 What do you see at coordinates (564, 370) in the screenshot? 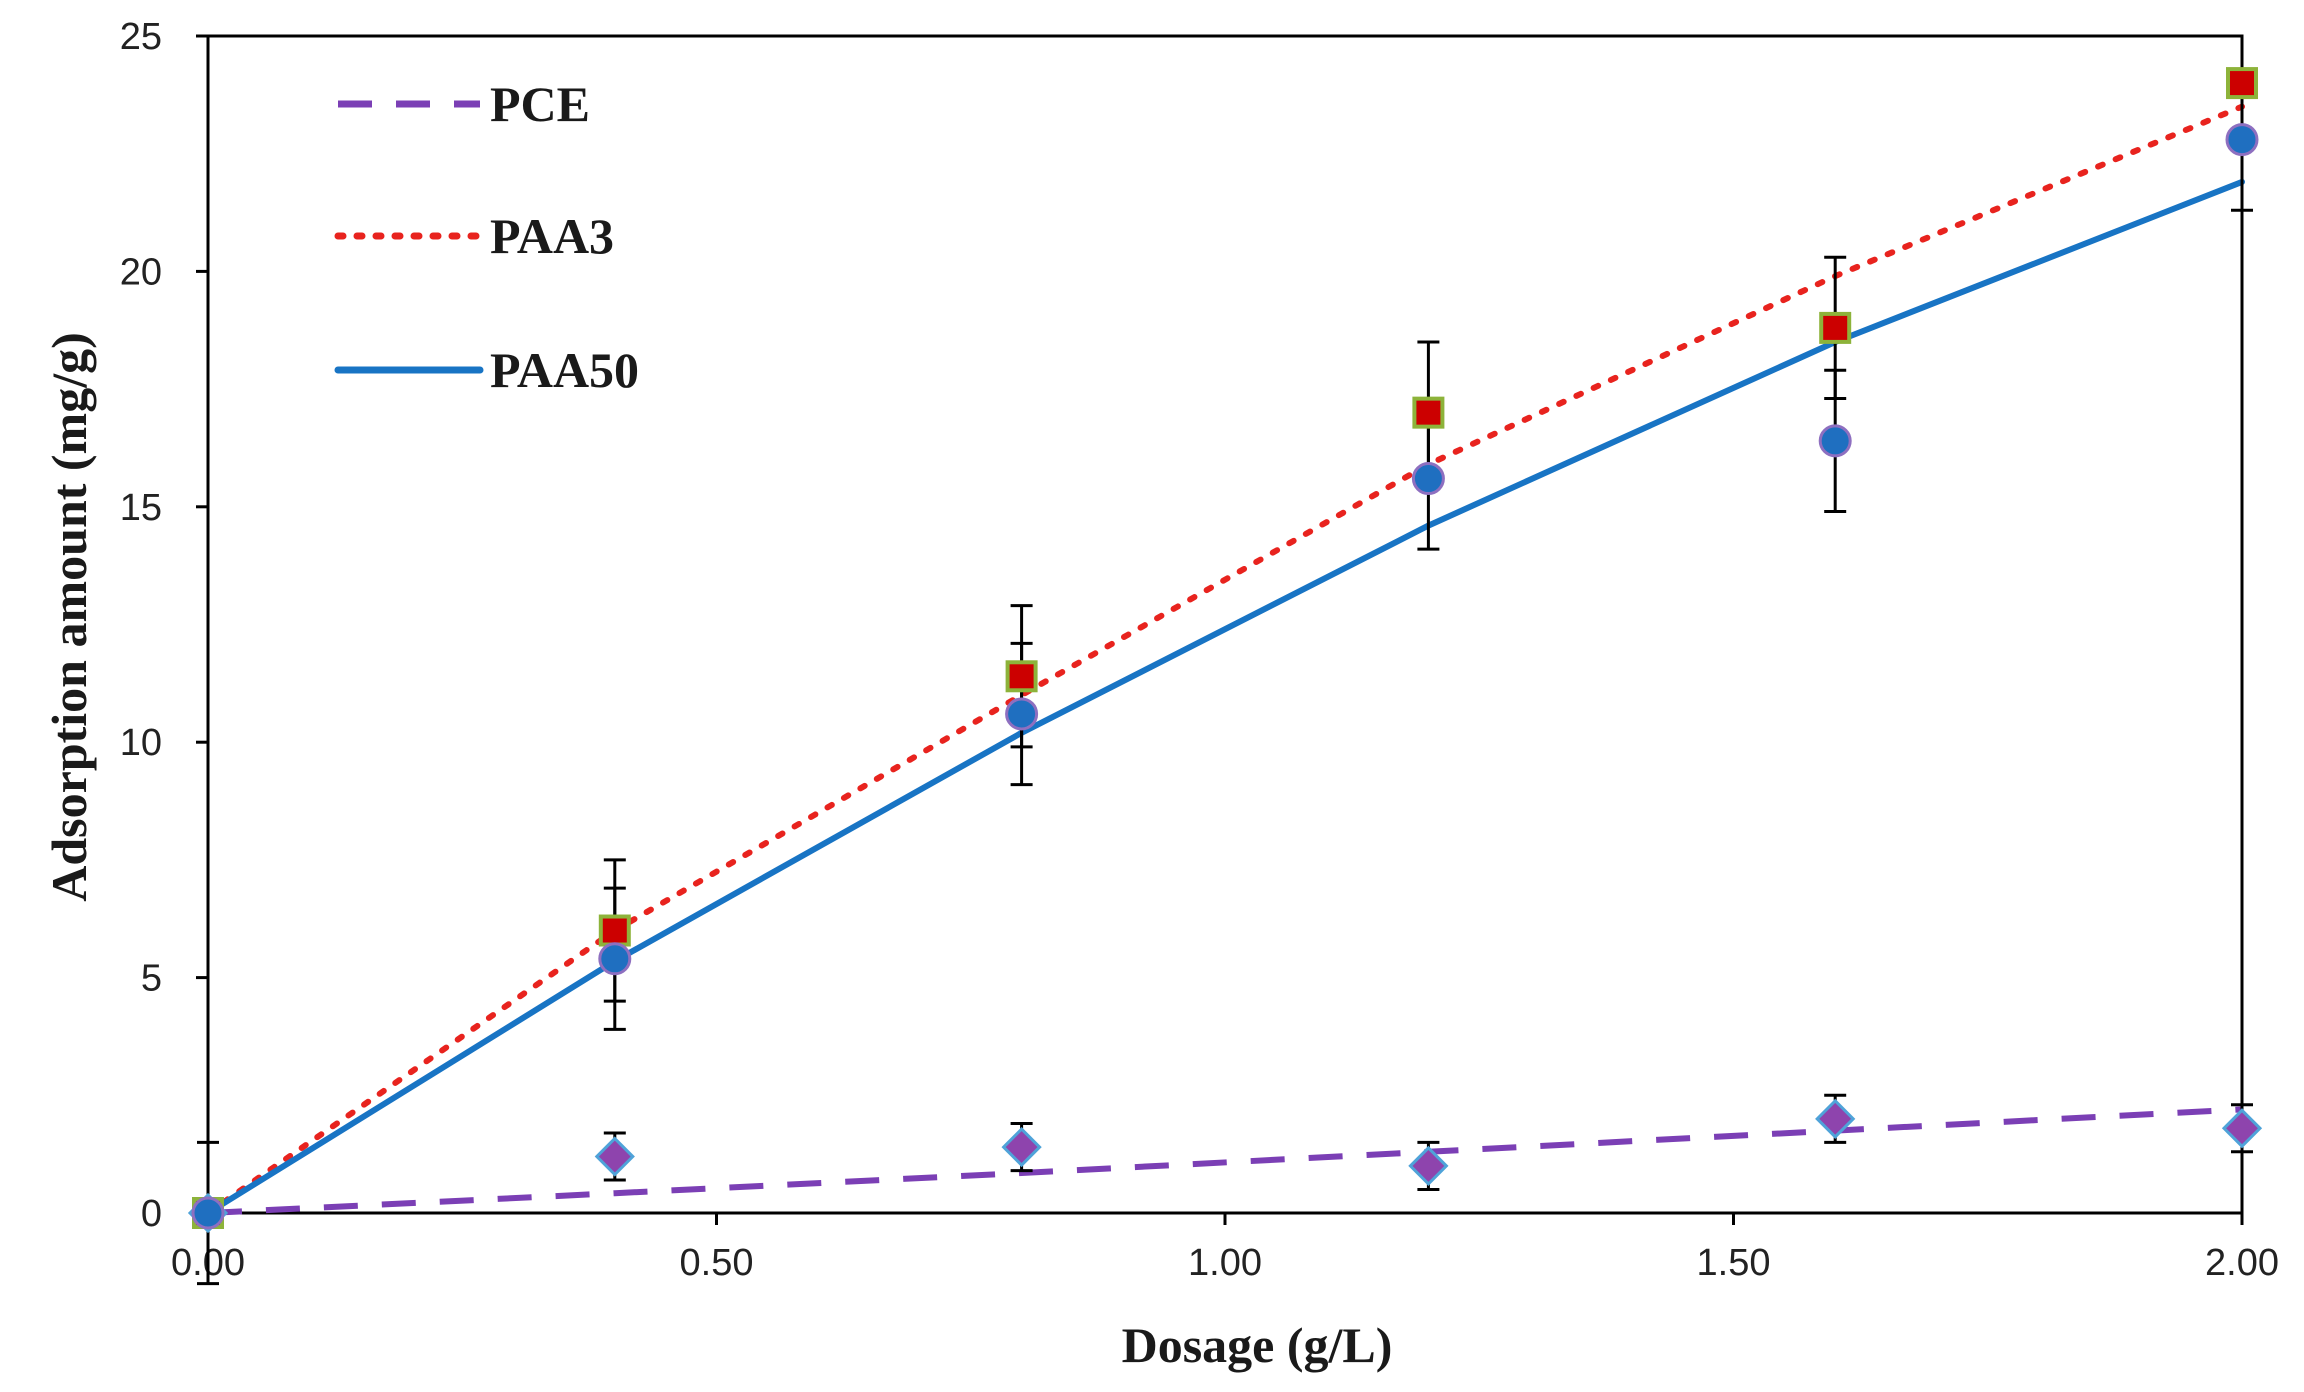
I see `legend-label-paa50: PAA50` at bounding box center [564, 370].